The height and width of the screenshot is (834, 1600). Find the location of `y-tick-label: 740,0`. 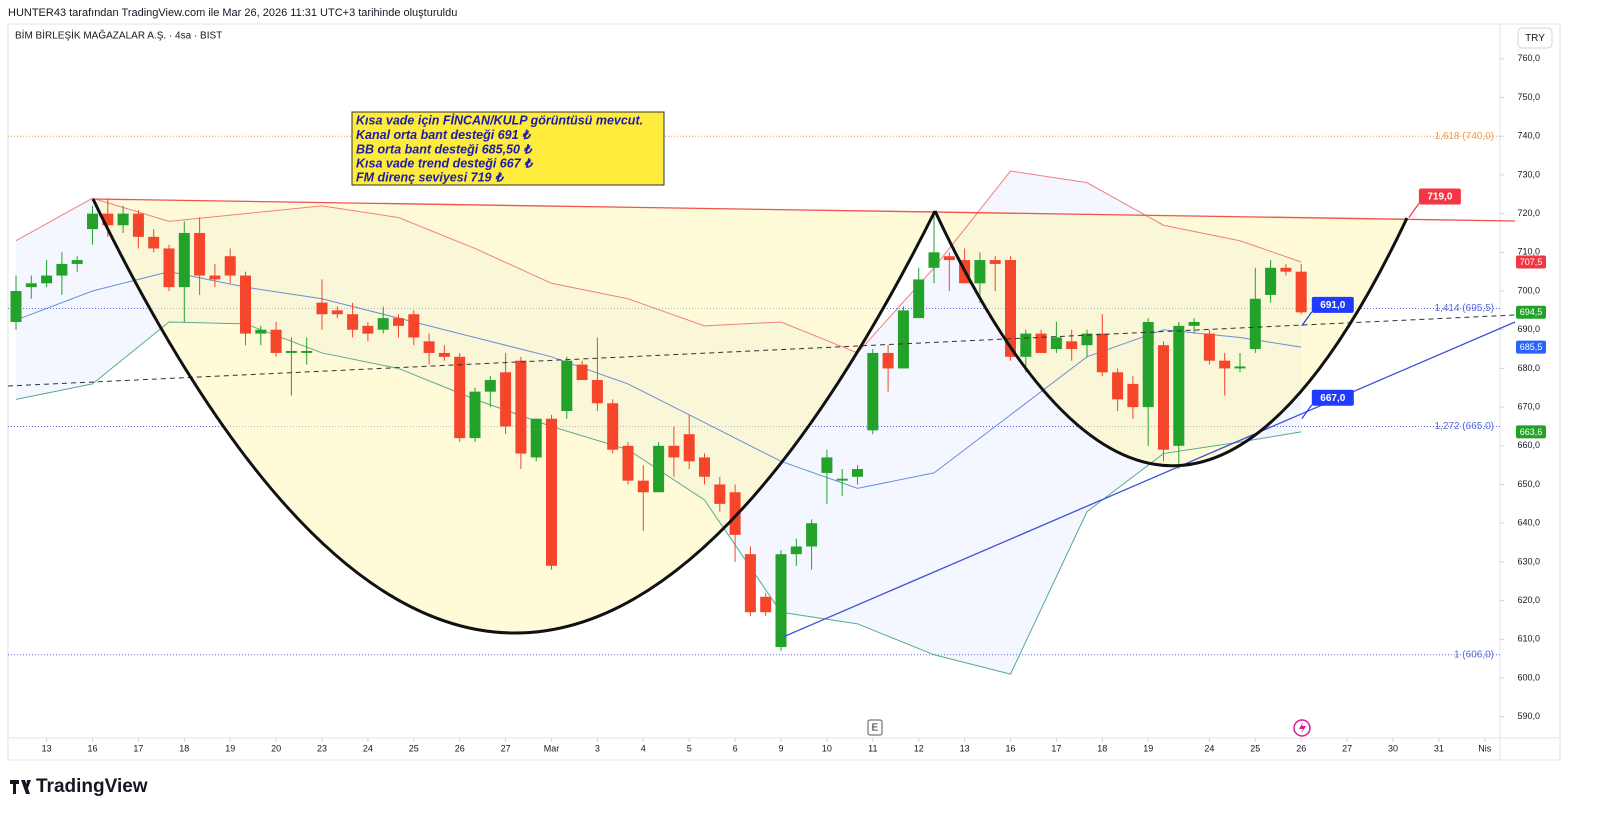

y-tick-label: 740,0 is located at coordinates (1528, 136).